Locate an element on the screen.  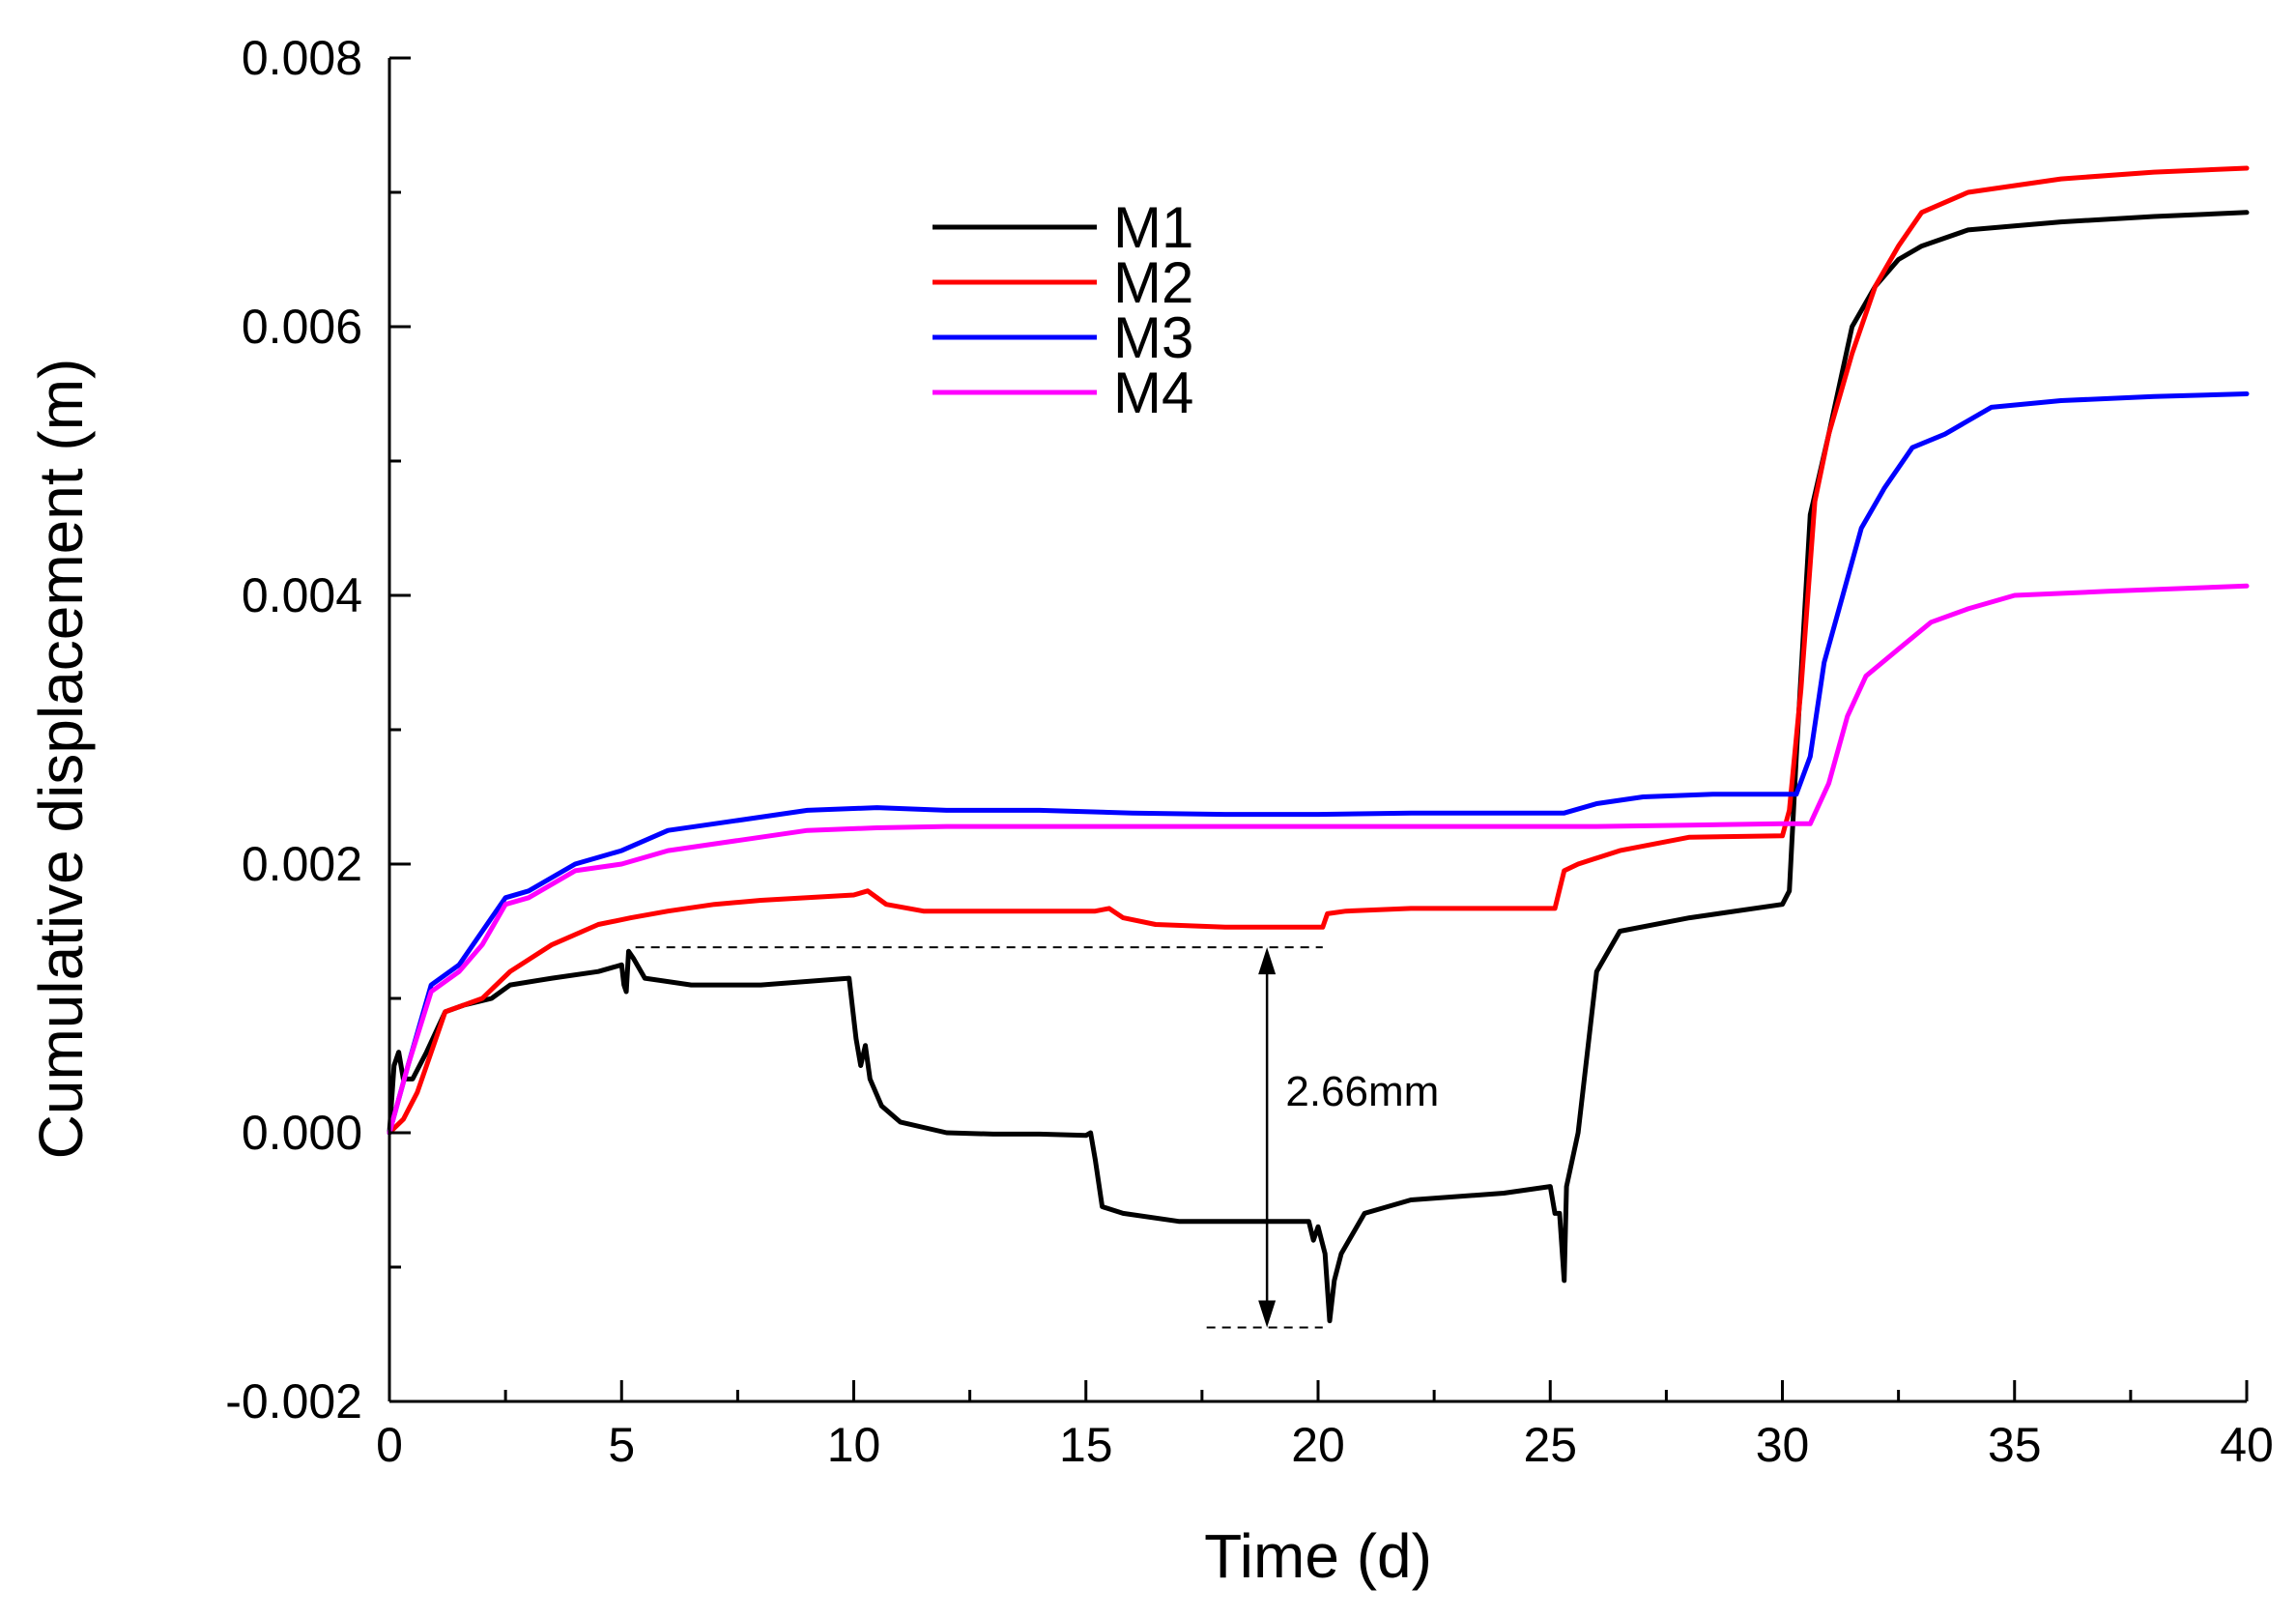
legend-label-m4: M4 is located at coordinates (1153, 393).